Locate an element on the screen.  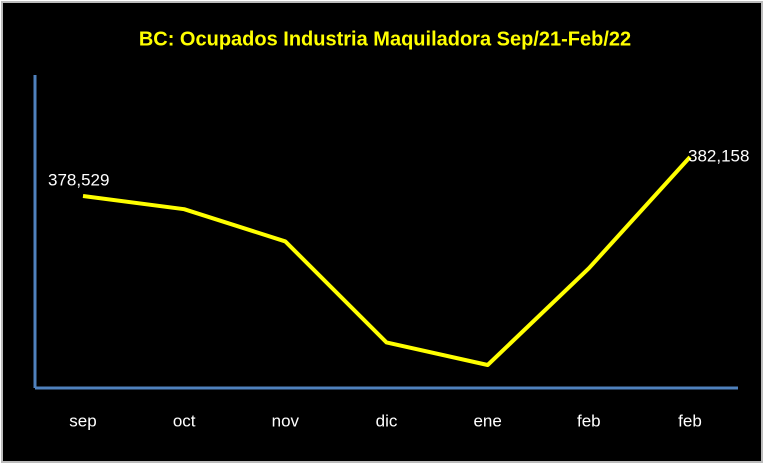
x-tick-label: oct is located at coordinates (184, 420).